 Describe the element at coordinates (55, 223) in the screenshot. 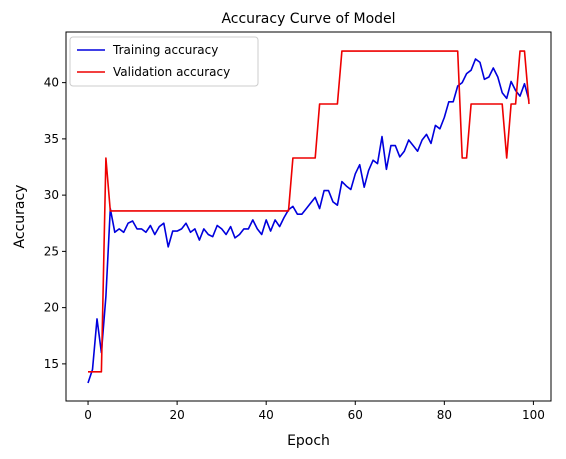

I see `y-axis: 15 20 25 30 35 40` at that location.